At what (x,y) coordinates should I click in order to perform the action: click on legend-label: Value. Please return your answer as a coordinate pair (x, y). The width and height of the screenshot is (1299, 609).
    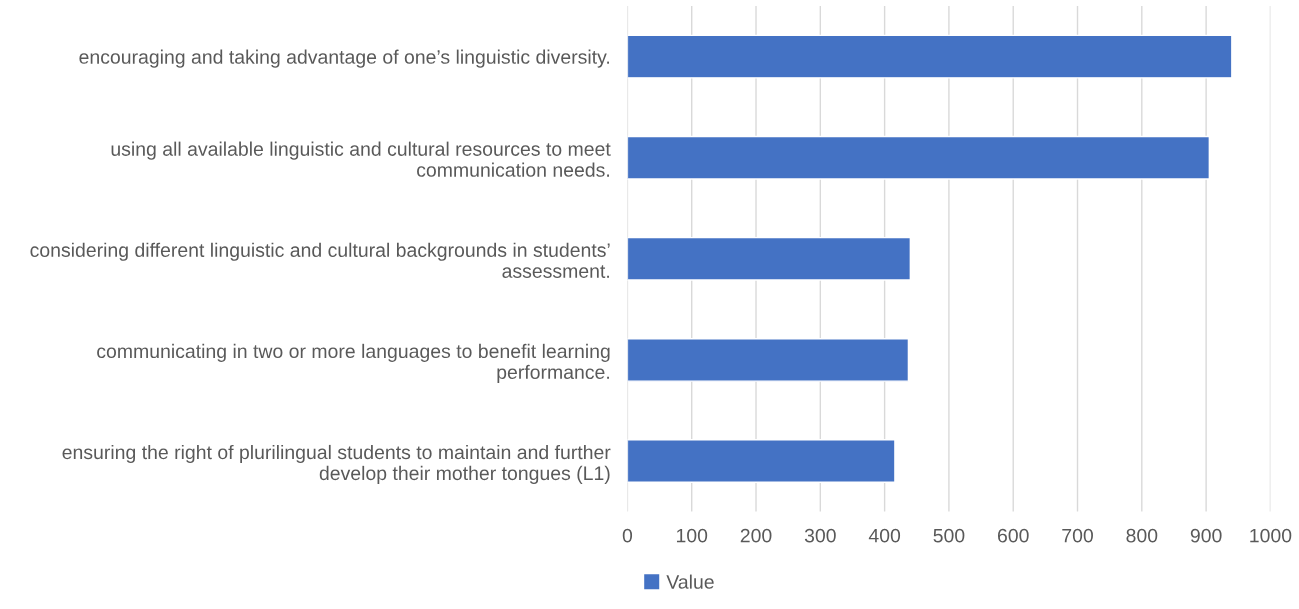
    Looking at the image, I should click on (690, 581).